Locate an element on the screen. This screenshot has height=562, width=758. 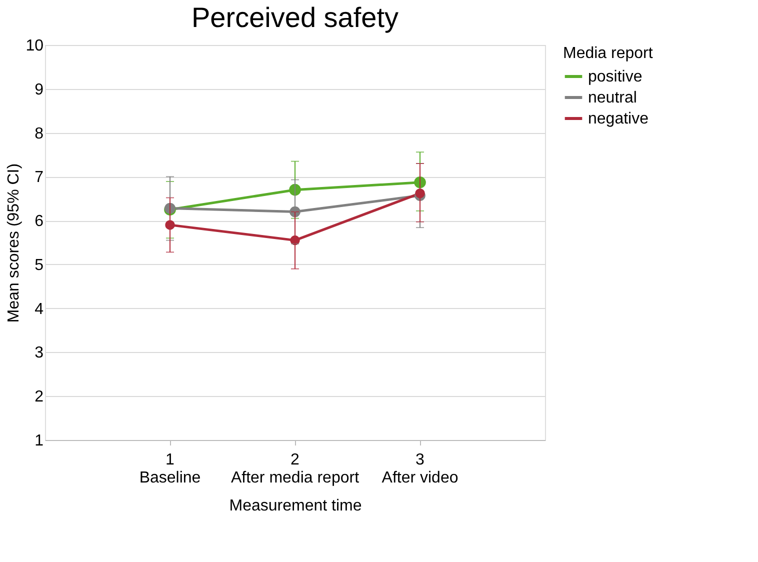
legend-label: positive is located at coordinates (615, 77).